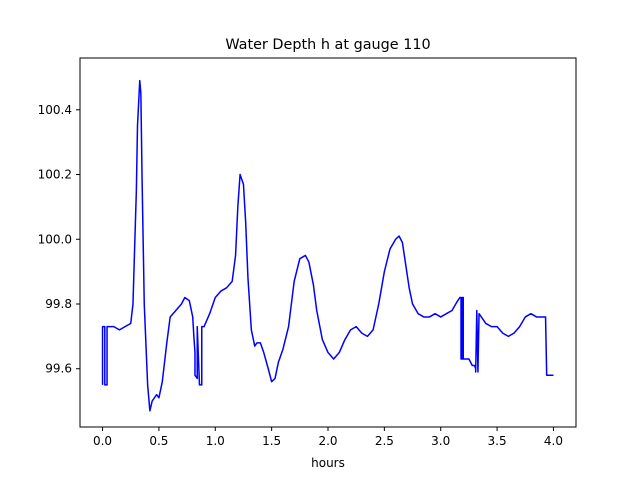 This screenshot has width=640, height=480. What do you see at coordinates (384, 441) in the screenshot?
I see `x-tick-label: 2.5` at bounding box center [384, 441].